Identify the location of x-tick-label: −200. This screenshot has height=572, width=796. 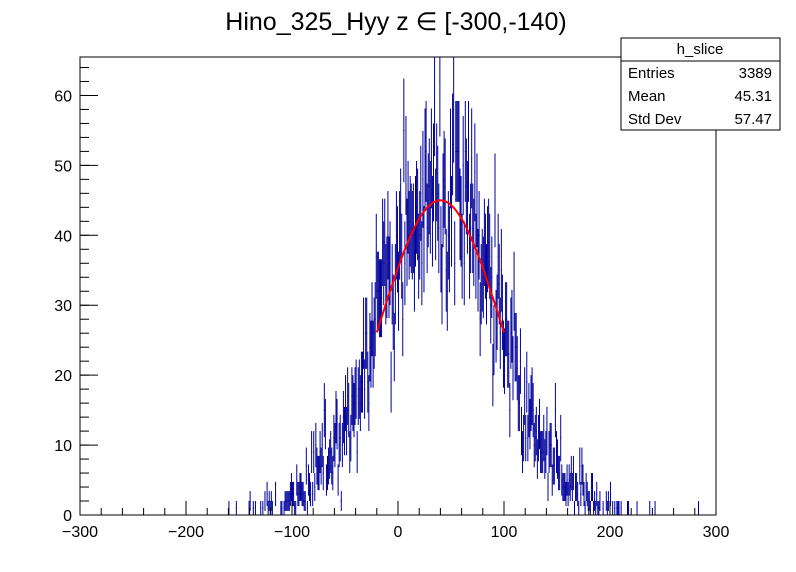
(186, 532).